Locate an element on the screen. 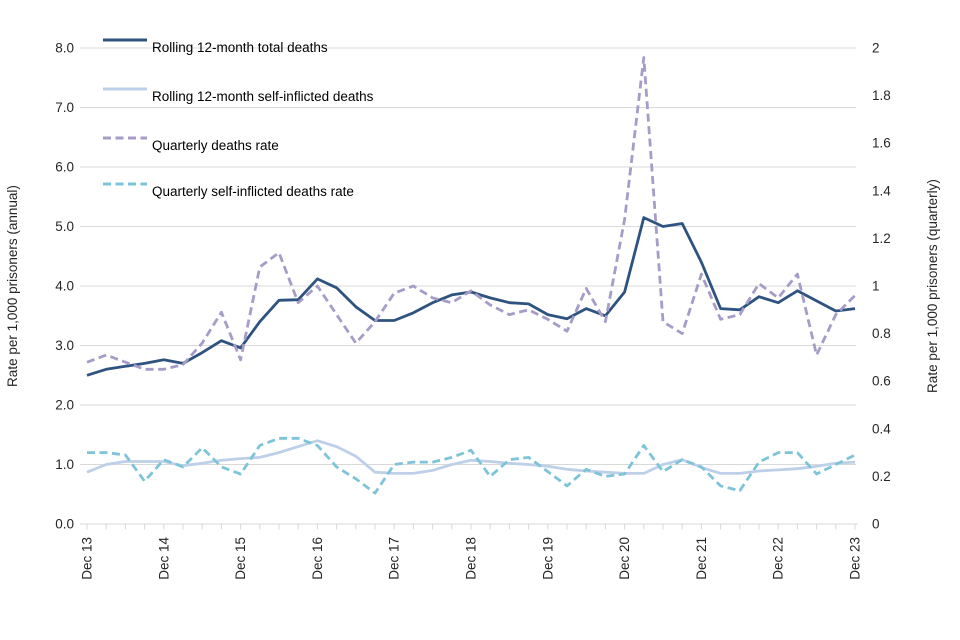  y-axis-tick-label-left: 3.0 is located at coordinates (64, 345).